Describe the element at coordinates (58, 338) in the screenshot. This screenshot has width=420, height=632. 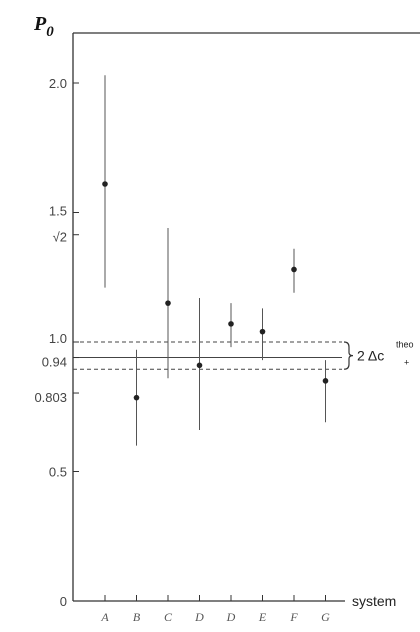
I see `y-tick-label-3: 1.0` at that location.